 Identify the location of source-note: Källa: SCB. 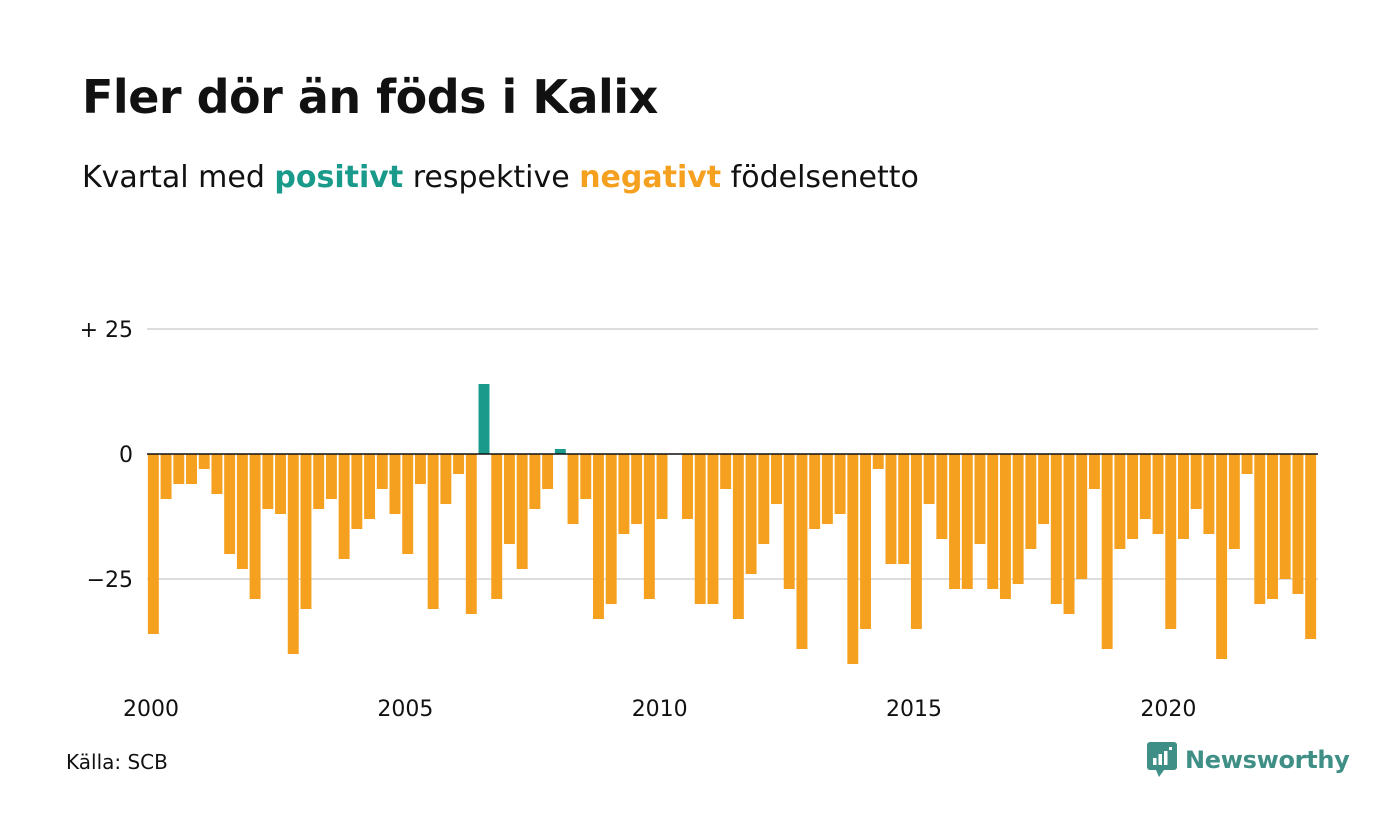
(117, 762).